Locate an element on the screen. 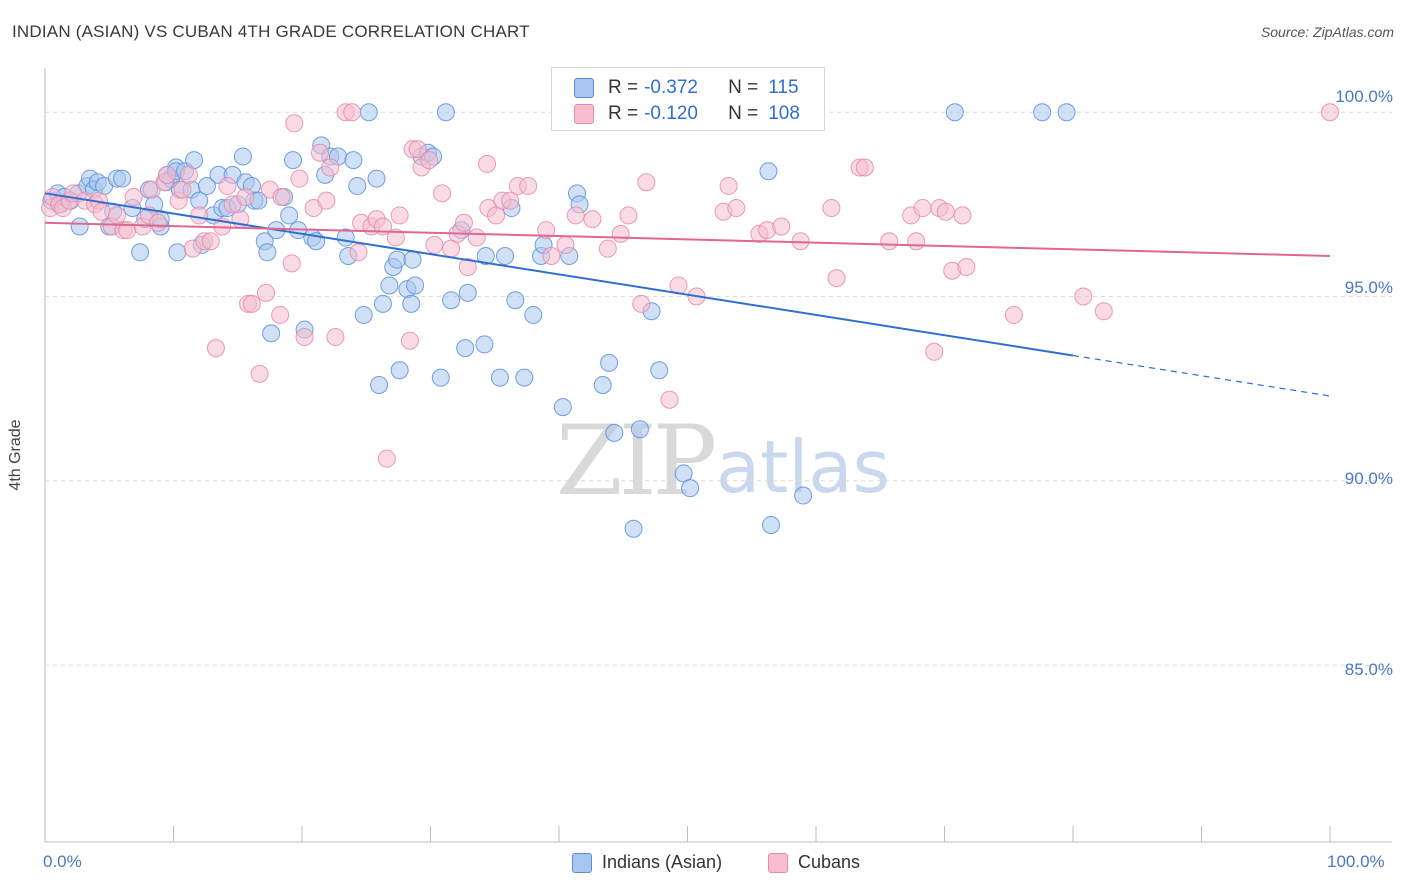 This screenshot has width=1406, height=892. legend-item-cubans: Cubans is located at coordinates (814, 862).